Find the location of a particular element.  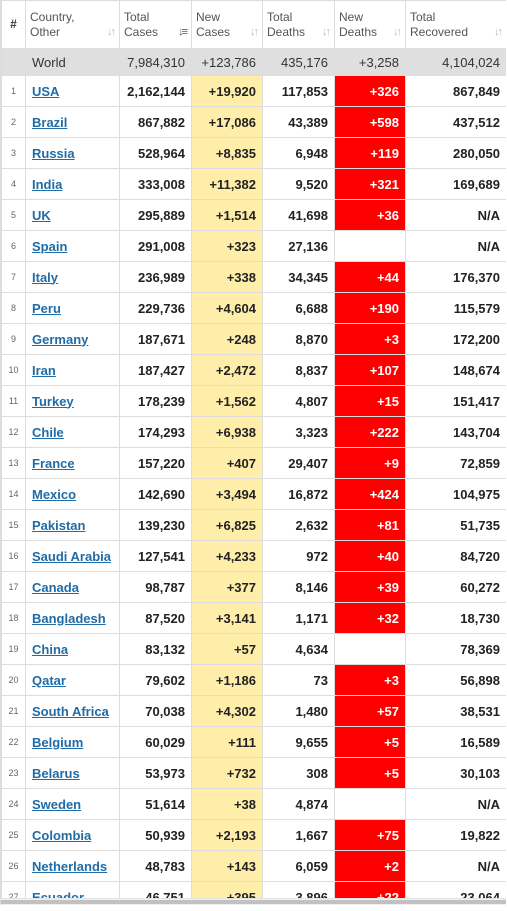

total-deaths-cell: 1,480 is located at coordinates (298, 711).